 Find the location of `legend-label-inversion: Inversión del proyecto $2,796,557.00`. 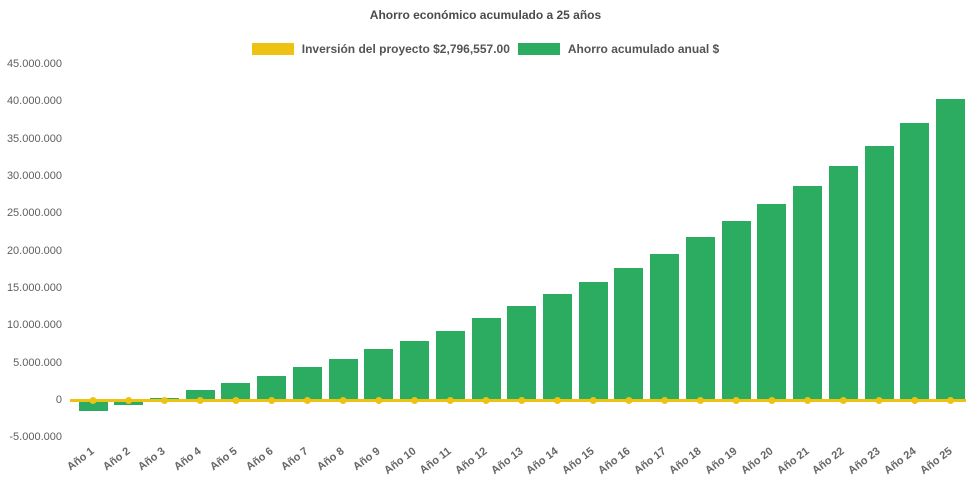

legend-label-inversion: Inversión del proyecto $2,796,557.00 is located at coordinates (405, 49).